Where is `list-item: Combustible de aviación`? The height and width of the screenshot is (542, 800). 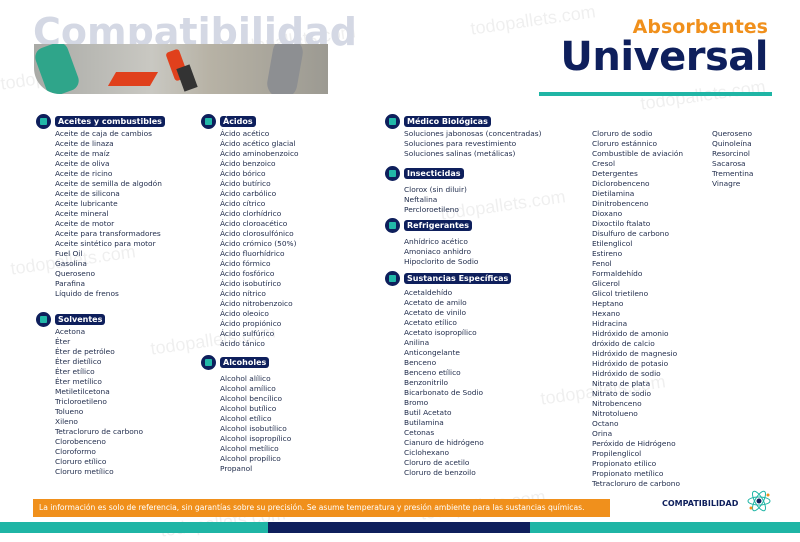
list-item: Combustible de aviación is located at coordinates (638, 153).